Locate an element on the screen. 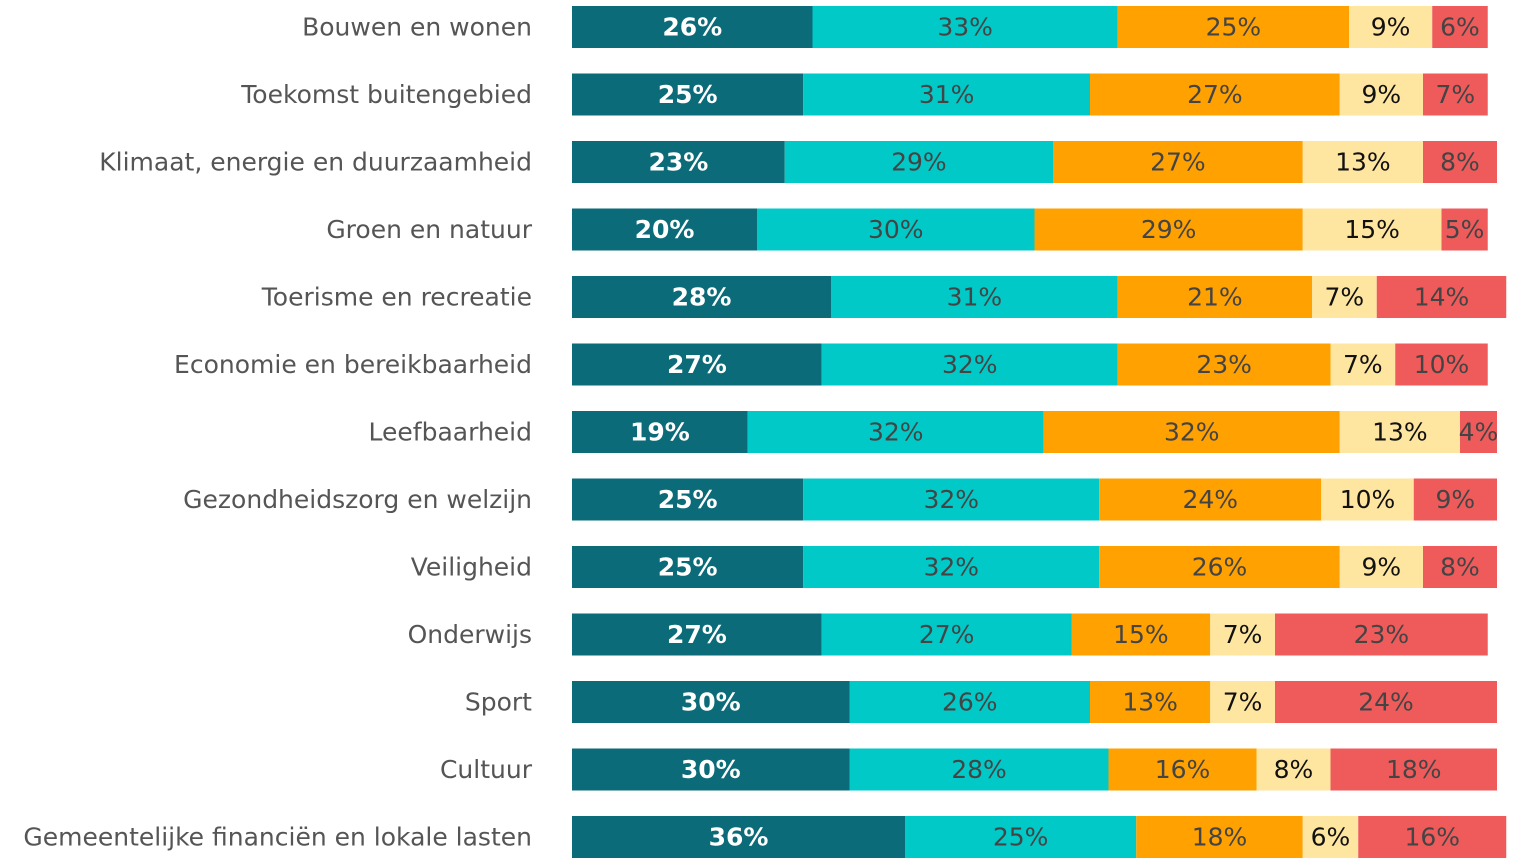 The height and width of the screenshot is (862, 1516). category-label: Toerisme en recreatie is located at coordinates (396, 297).